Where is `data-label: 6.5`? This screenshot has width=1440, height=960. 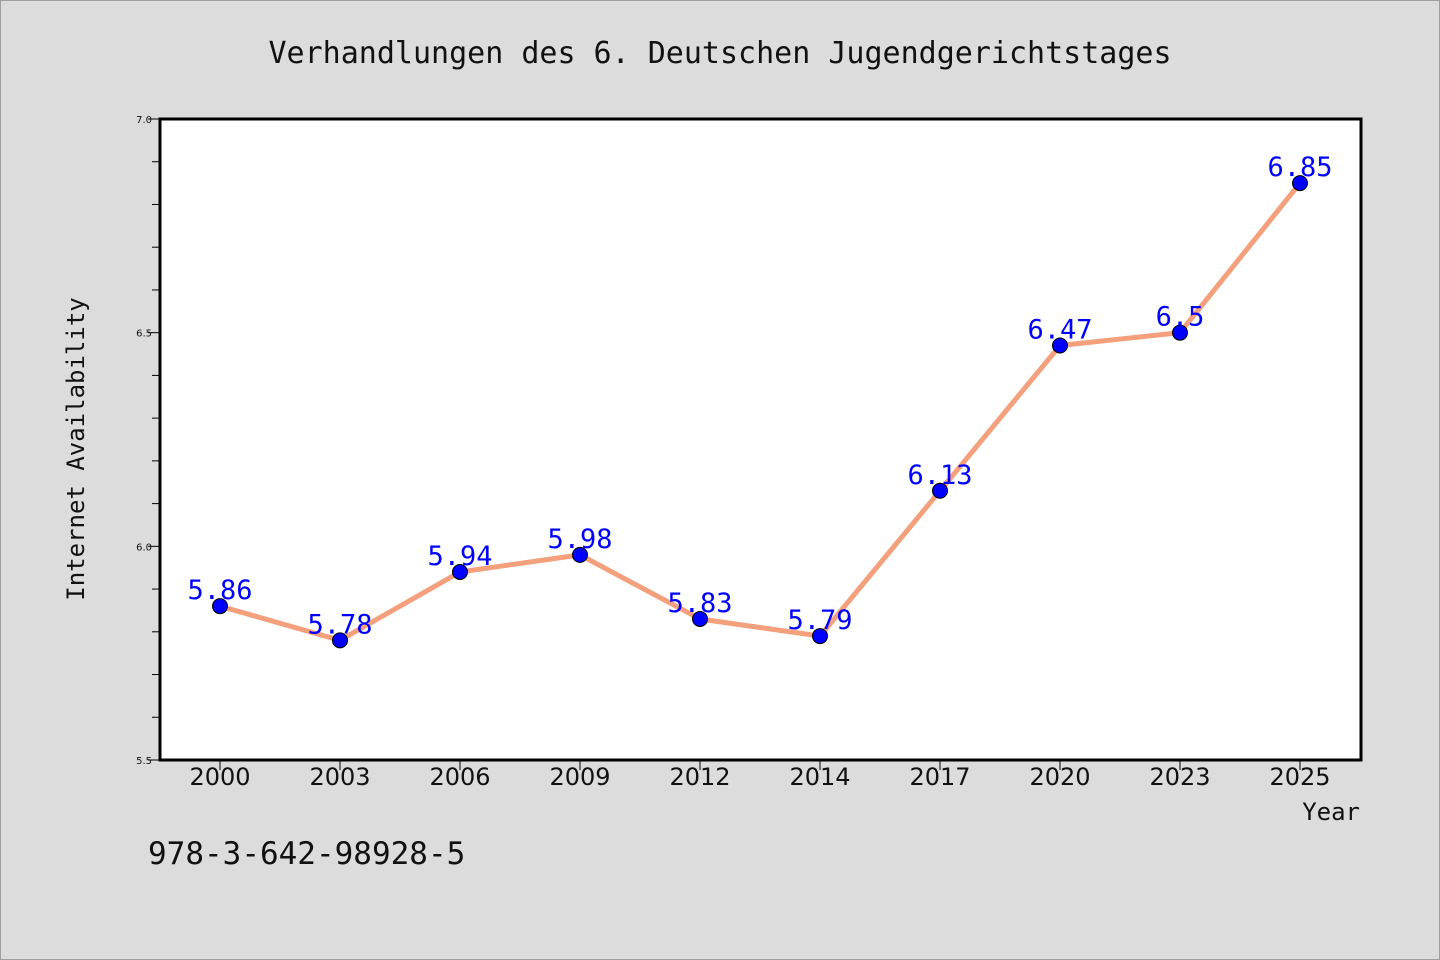 data-label: 6.5 is located at coordinates (1180, 317).